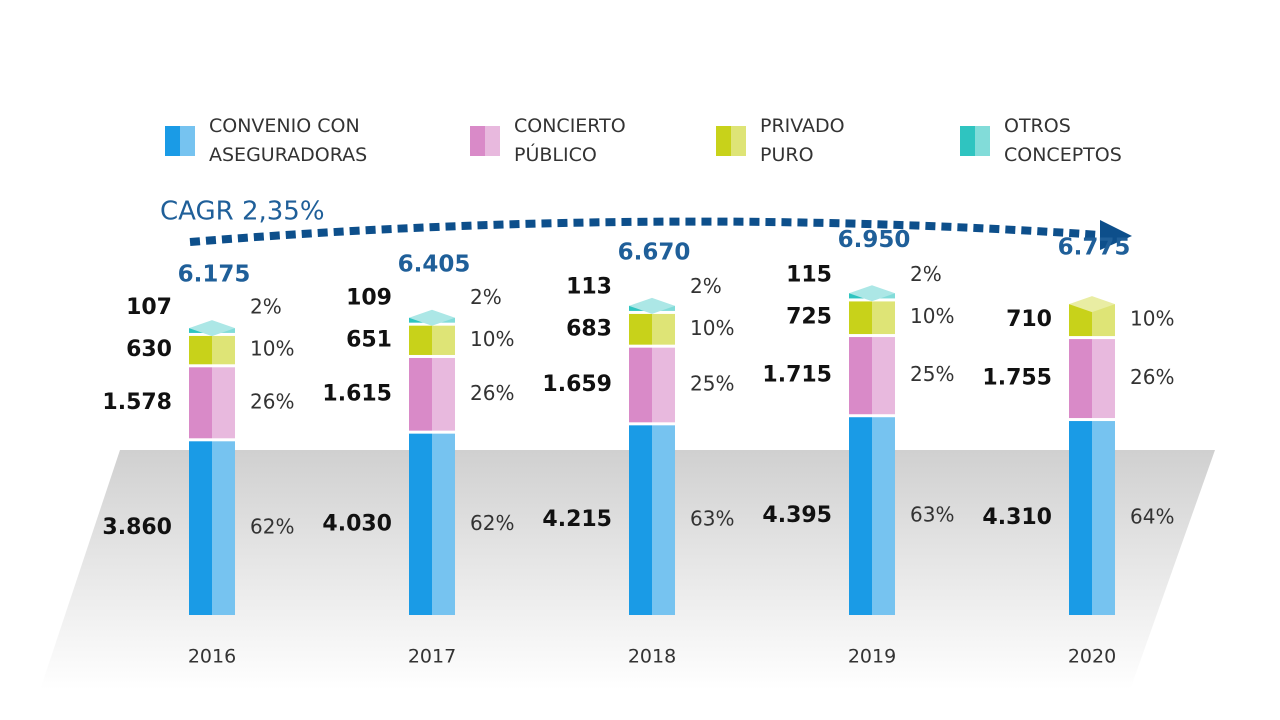  Describe the element at coordinates (1092, 657) in the screenshot. I see `x-tick-label: 2020` at that location.